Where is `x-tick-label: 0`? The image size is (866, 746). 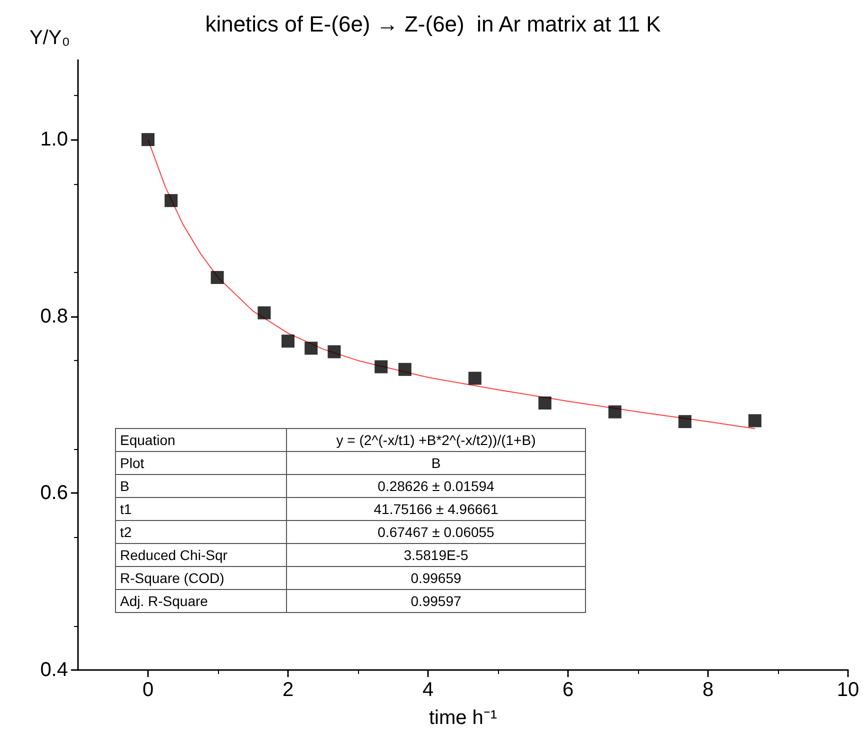
x-tick-label: 0 is located at coordinates (148, 690).